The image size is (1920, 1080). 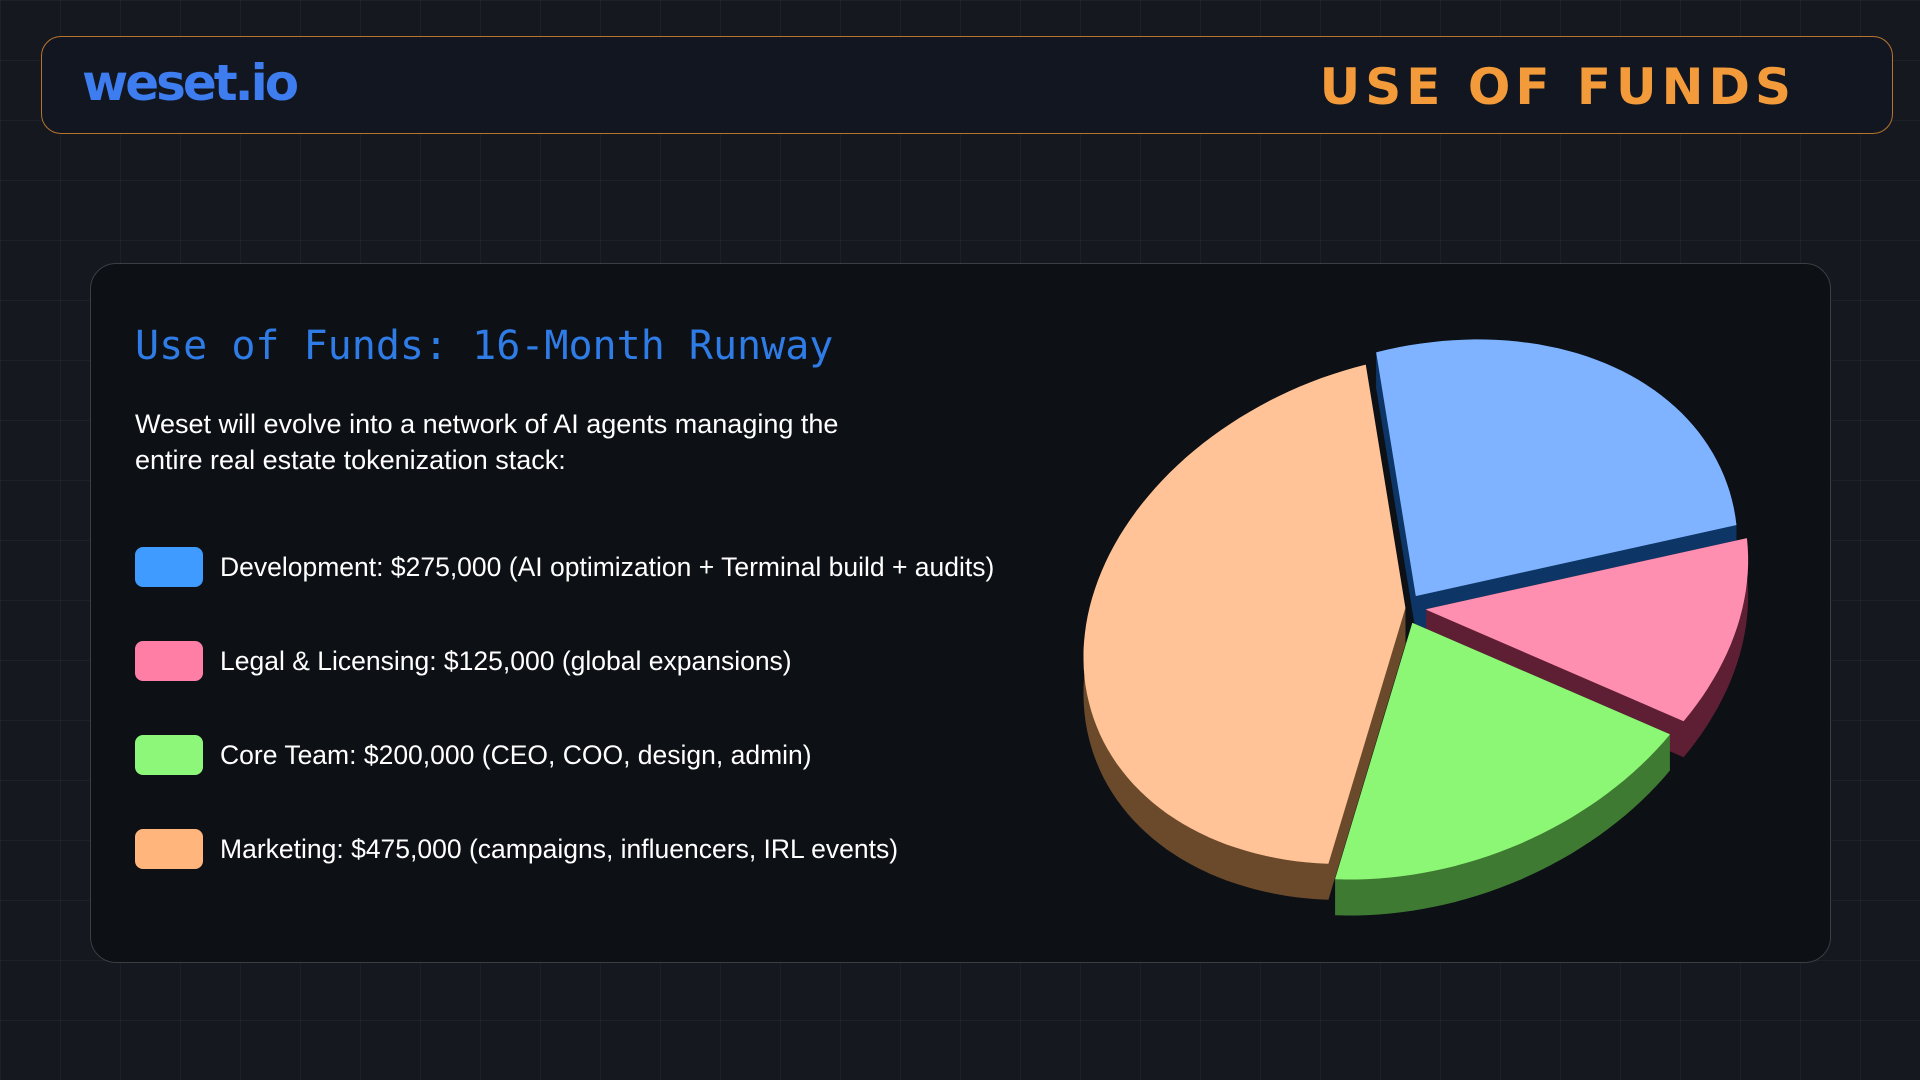 I want to click on pie-slice-marketing, so click(x=1244, y=614).